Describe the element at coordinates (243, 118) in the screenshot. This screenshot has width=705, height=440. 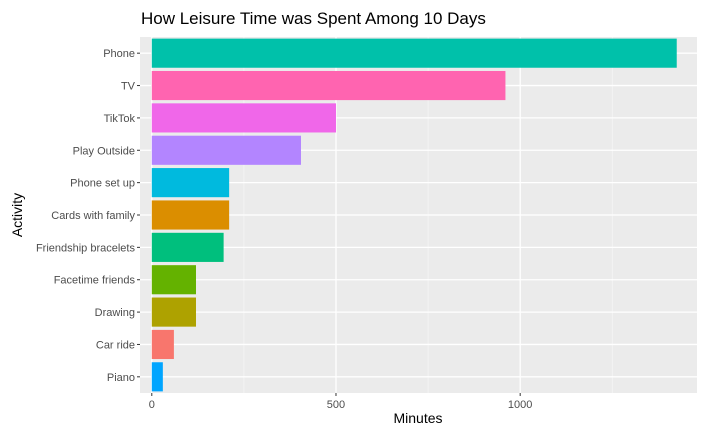
I see `bar-tiktok` at that location.